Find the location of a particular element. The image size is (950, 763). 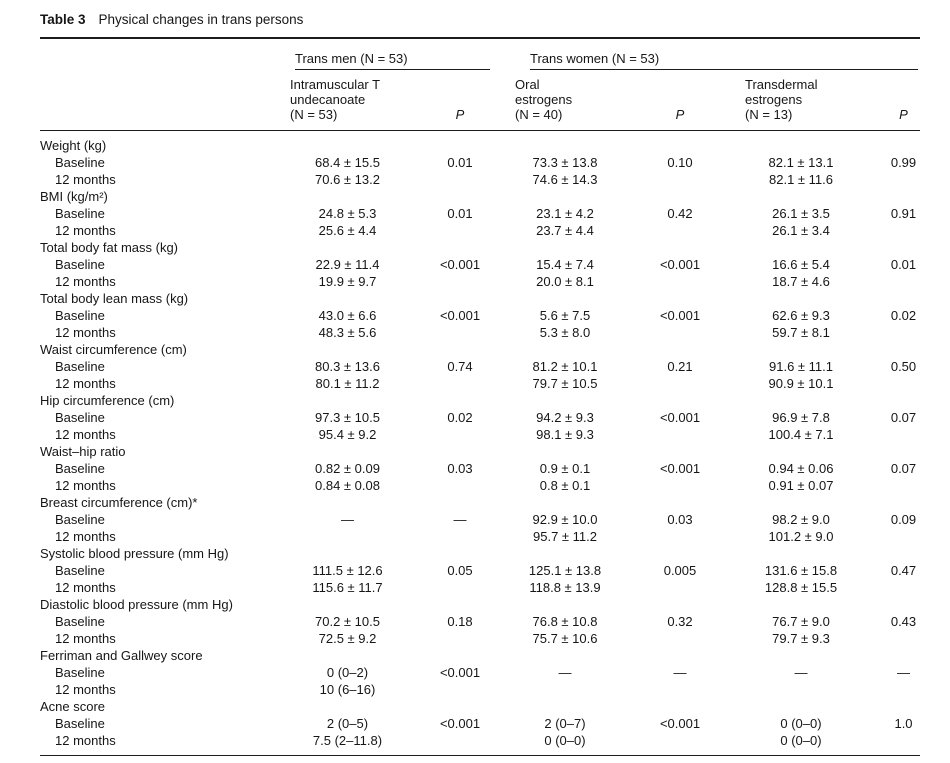

p-value-cell-trans-men: — is located at coordinates (460, 519).